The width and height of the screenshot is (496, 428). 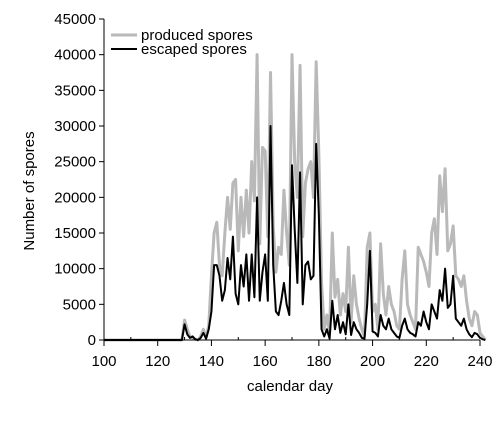 What do you see at coordinates (75, 55) in the screenshot?
I see `y-tick-label: 40000` at bounding box center [75, 55].